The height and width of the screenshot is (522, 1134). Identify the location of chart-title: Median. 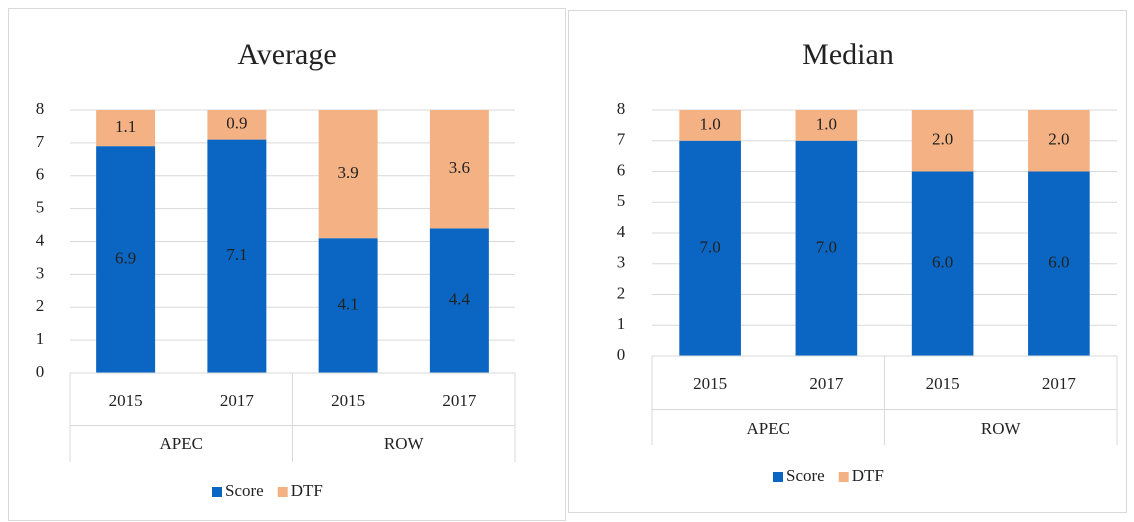
(848, 54).